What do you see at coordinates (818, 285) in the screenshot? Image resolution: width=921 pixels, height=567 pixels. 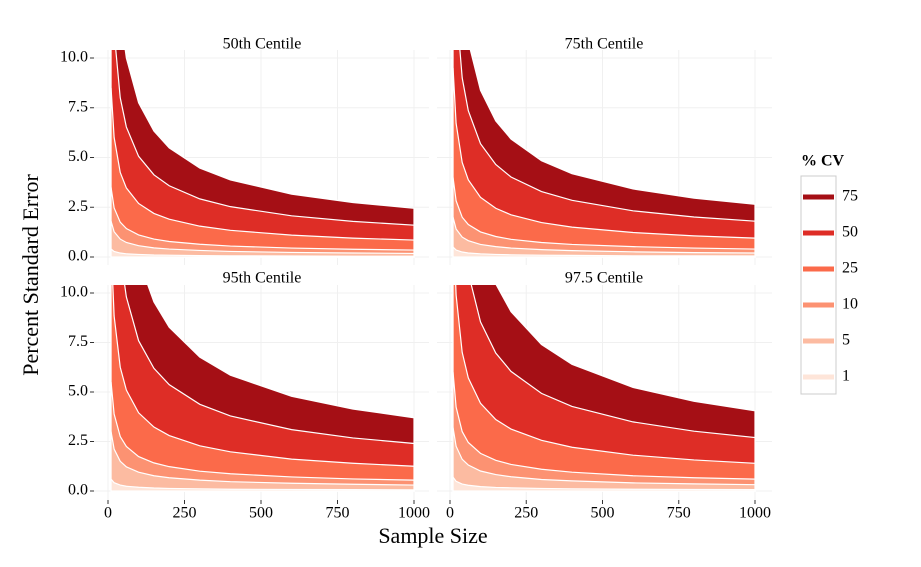 I see `legend-box` at bounding box center [818, 285].